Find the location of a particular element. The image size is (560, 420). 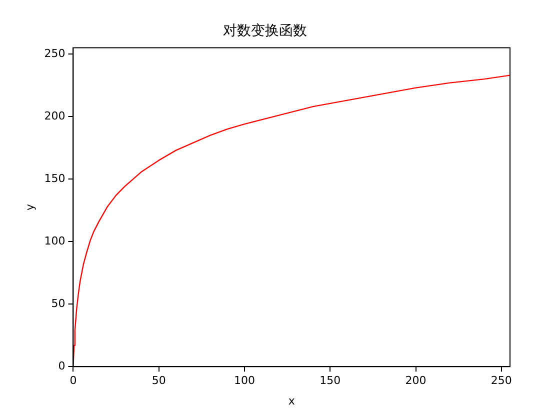

x-tick-label: 0 is located at coordinates (73, 381).